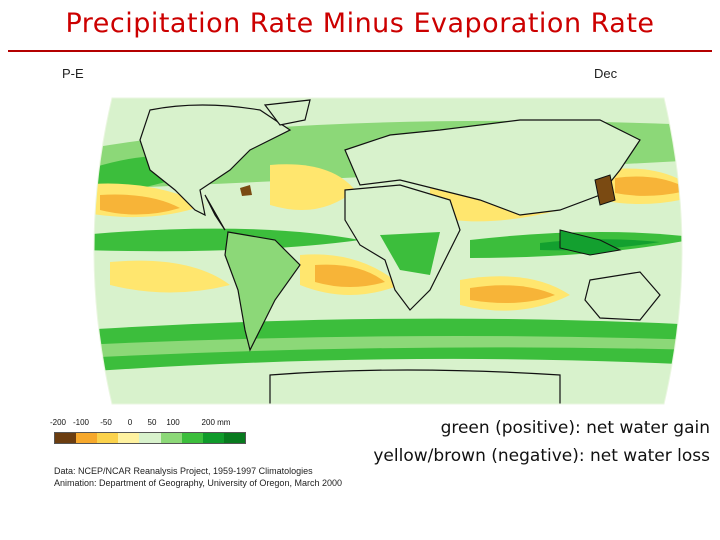 This screenshot has width=720, height=540. What do you see at coordinates (227, 240) in the screenshot?
I see `itcz-pacific-wet` at bounding box center [227, 240].